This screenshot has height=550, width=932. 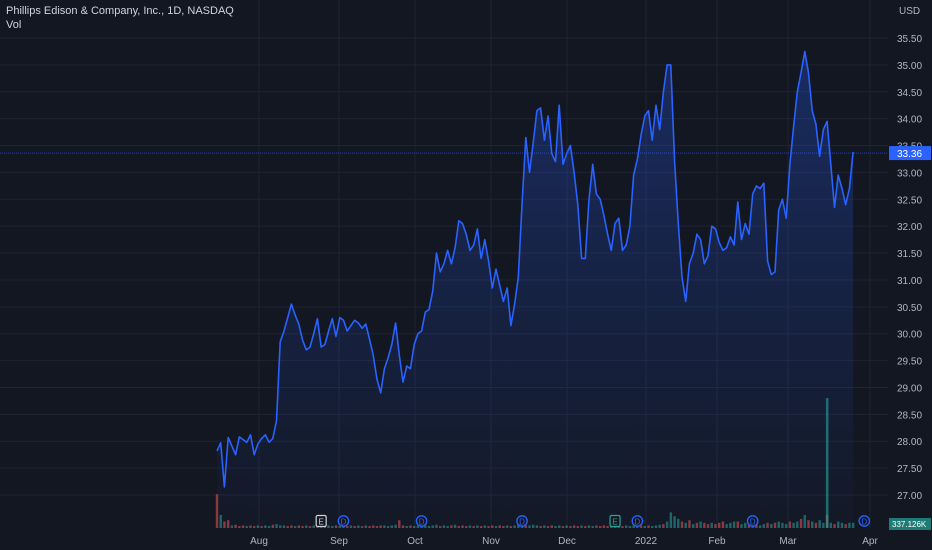 I want to click on y-tick-label: 34.50, so click(x=909, y=93).